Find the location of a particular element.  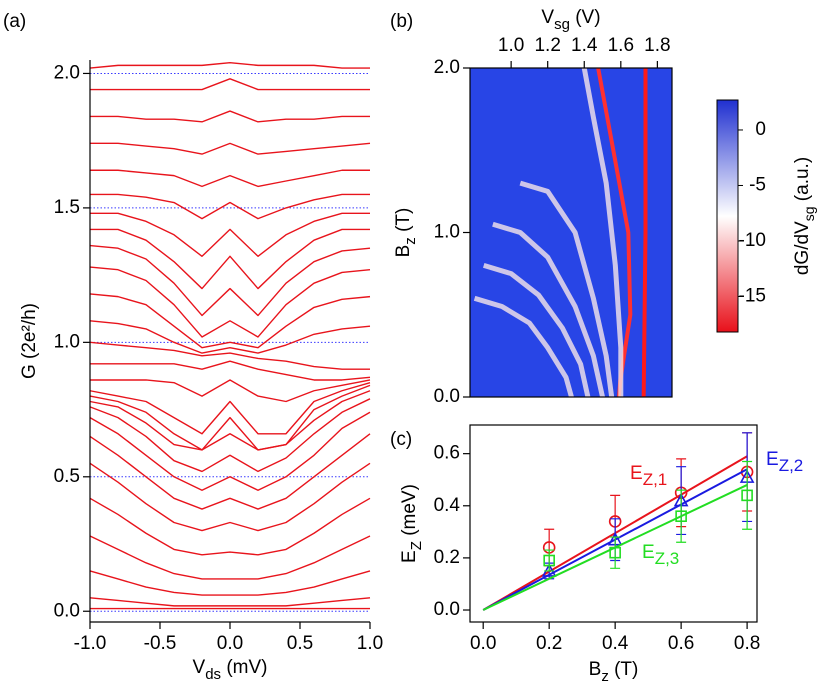

y-axis-label: EZ (meV) is located at coordinates (412, 523).